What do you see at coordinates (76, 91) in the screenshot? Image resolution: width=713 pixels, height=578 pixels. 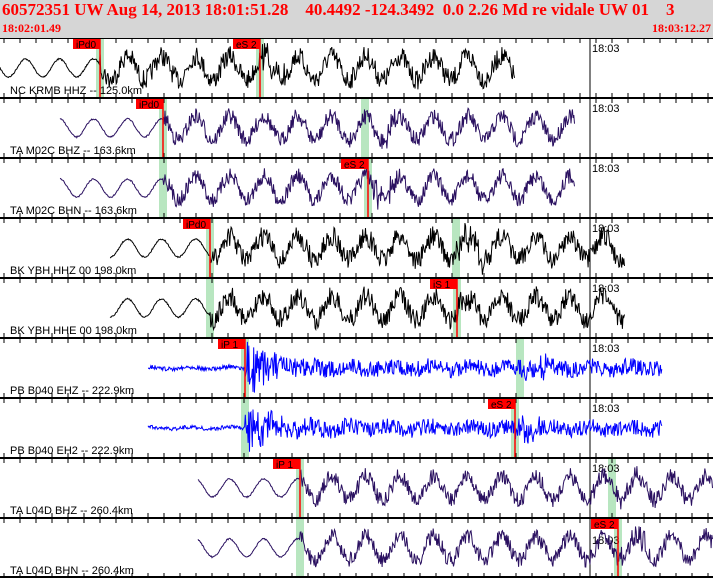 I see `trace-label: NC KRMB HHZ -- 125.0km` at bounding box center [76, 91].